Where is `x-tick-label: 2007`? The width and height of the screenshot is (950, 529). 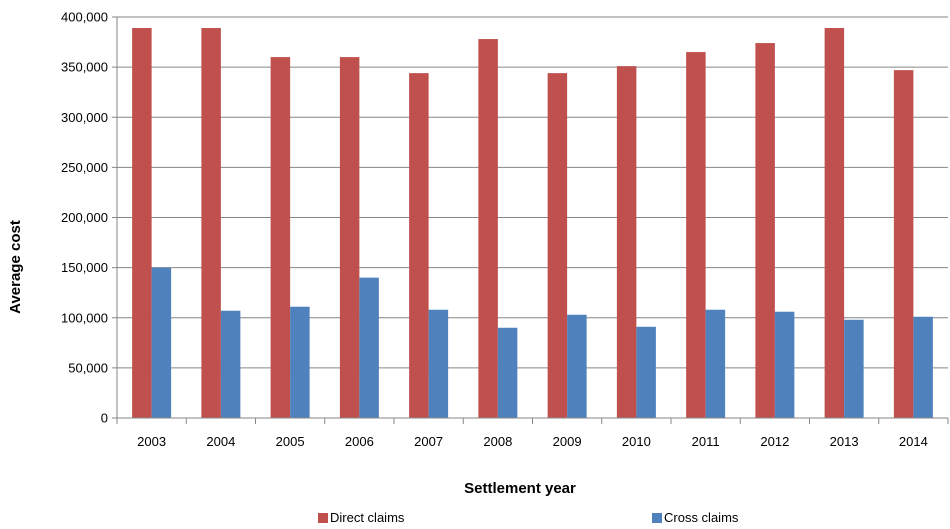
x-tick-label: 2007 is located at coordinates (428, 441).